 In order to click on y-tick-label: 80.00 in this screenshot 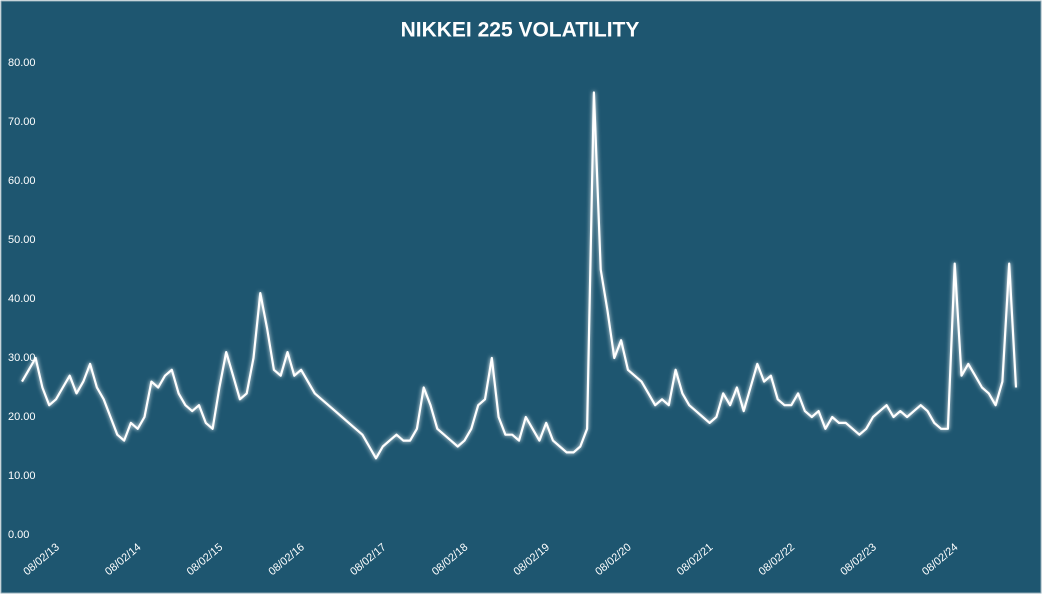, I will do `click(22, 63)`.